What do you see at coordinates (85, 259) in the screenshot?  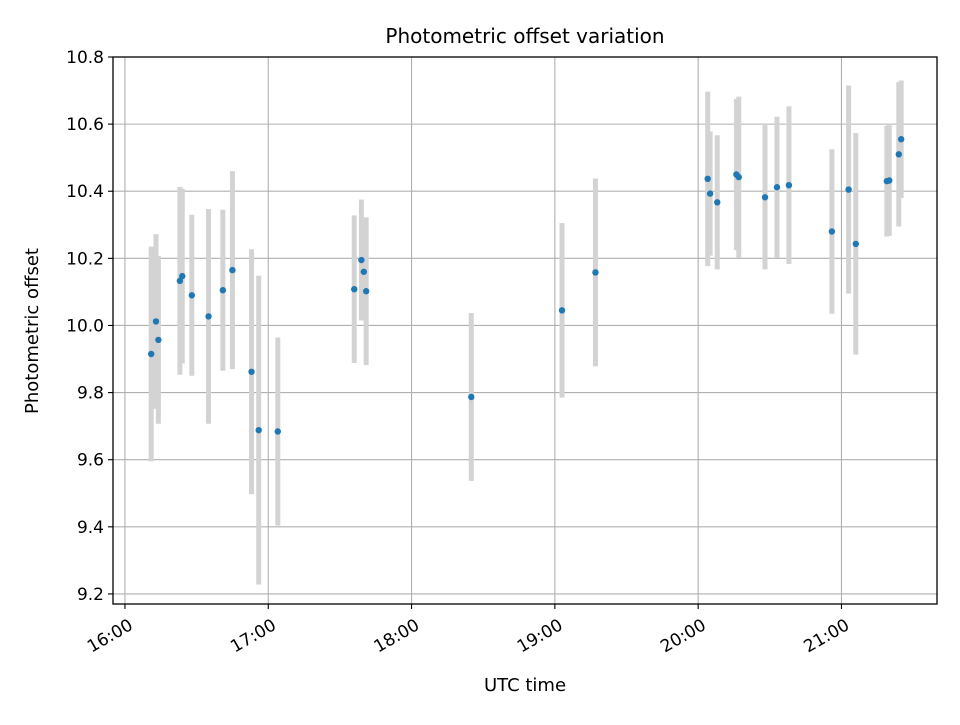 I see `y-tick-label: 10.2` at bounding box center [85, 259].